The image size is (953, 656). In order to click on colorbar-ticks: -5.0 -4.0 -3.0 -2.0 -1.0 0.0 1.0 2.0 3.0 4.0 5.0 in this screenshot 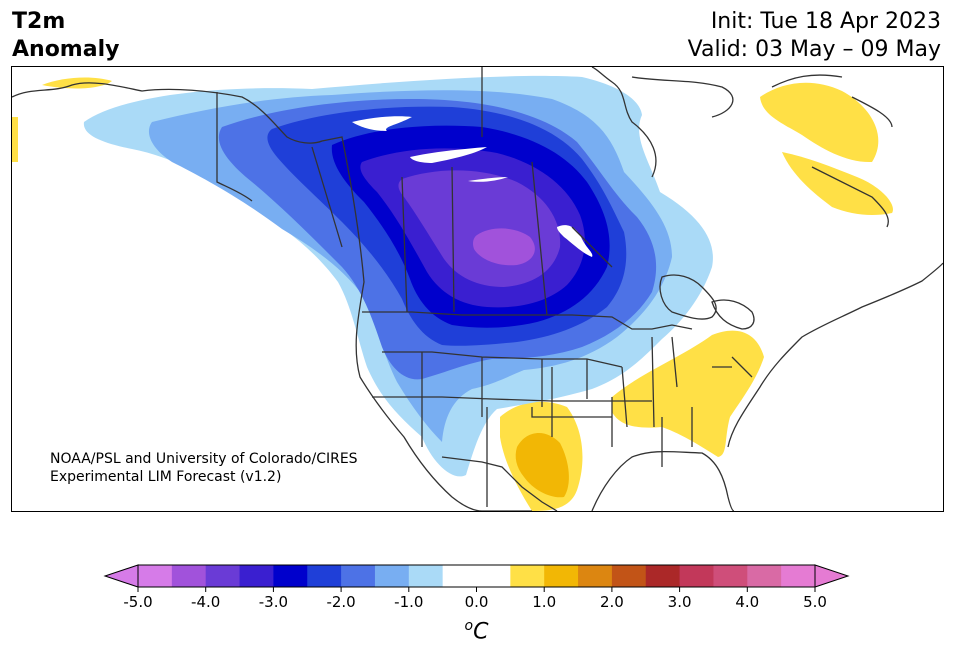, I will do `click(475, 599)`.